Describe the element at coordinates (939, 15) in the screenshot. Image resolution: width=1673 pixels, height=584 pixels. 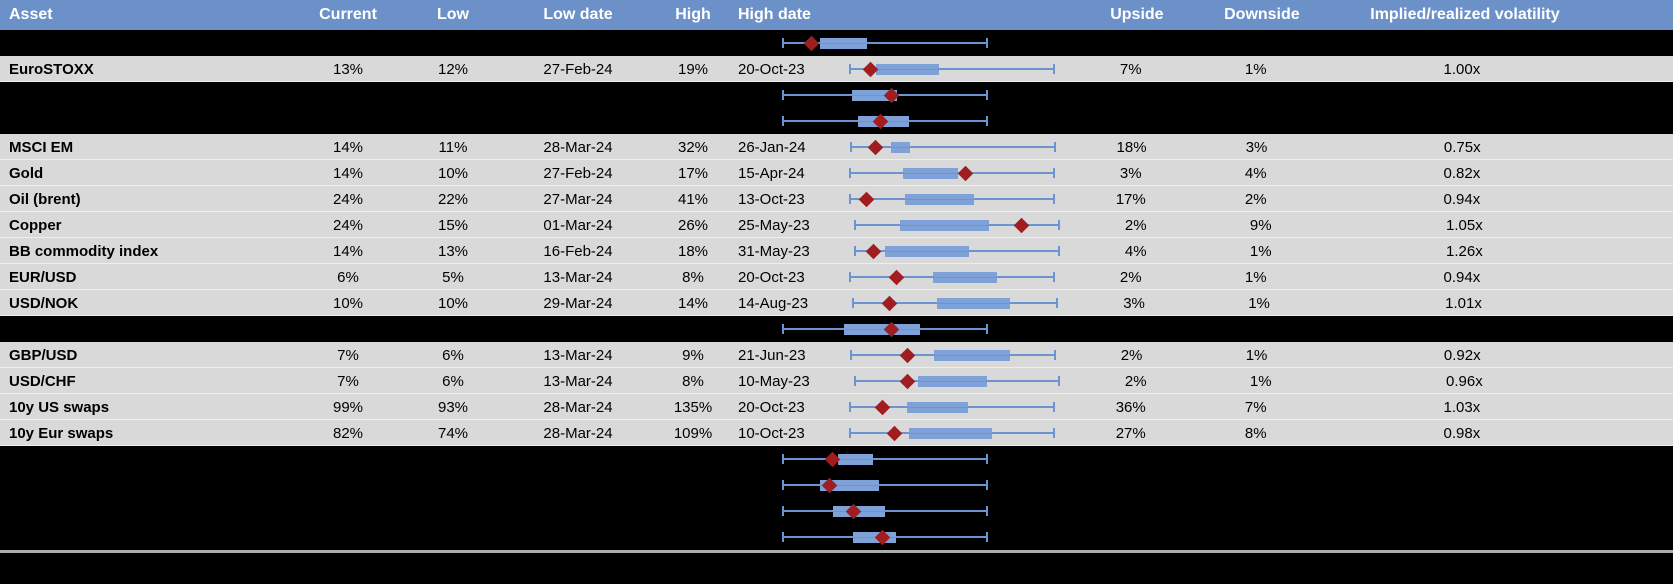
I see `header-chart-spacer` at that location.